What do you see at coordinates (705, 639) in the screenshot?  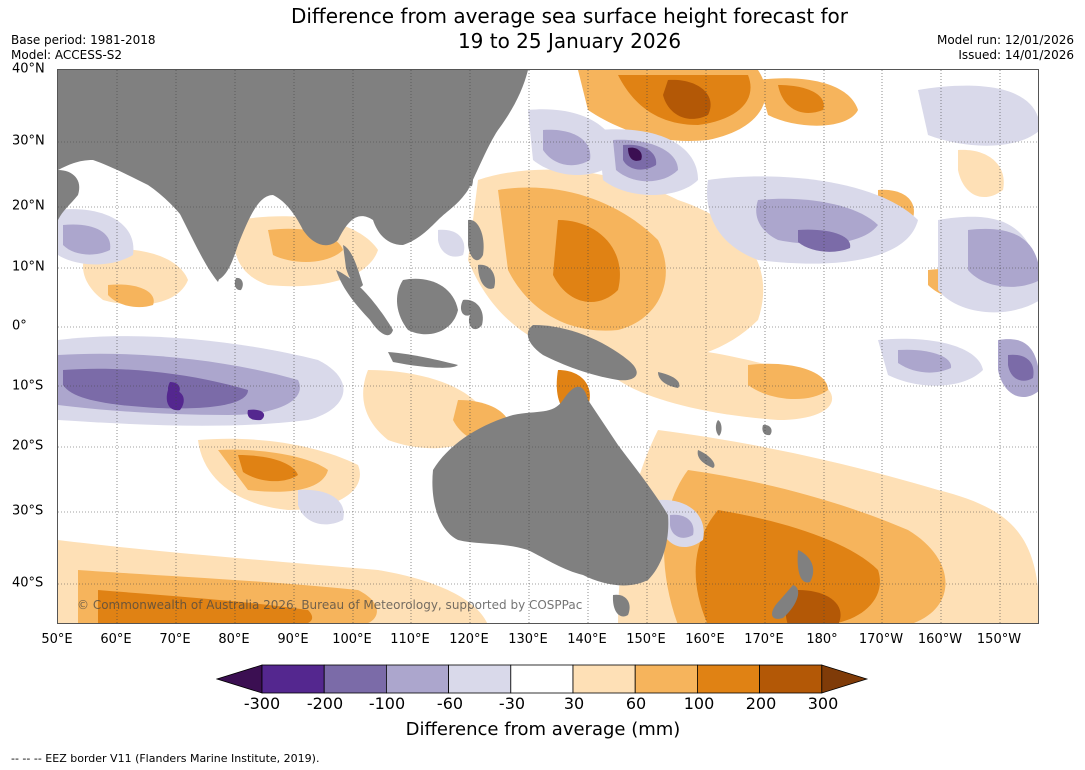 I see `lon-label: 160°E` at bounding box center [705, 639].